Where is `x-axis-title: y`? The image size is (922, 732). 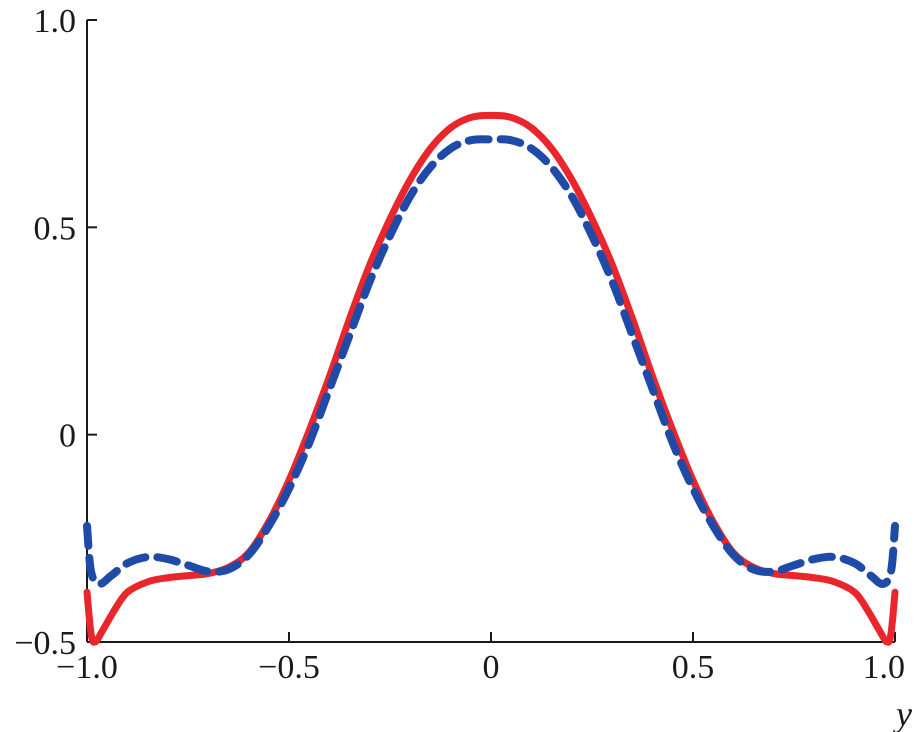 x-axis-title: y is located at coordinates (902, 713).